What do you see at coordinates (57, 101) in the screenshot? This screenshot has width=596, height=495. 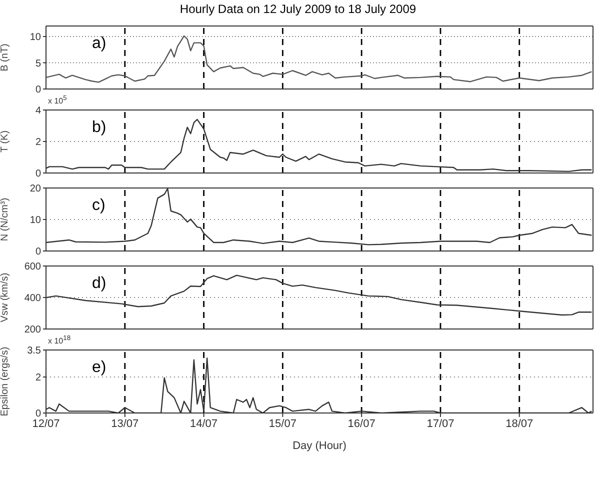 I see `text: x 10$^{5}$` at bounding box center [57, 101].